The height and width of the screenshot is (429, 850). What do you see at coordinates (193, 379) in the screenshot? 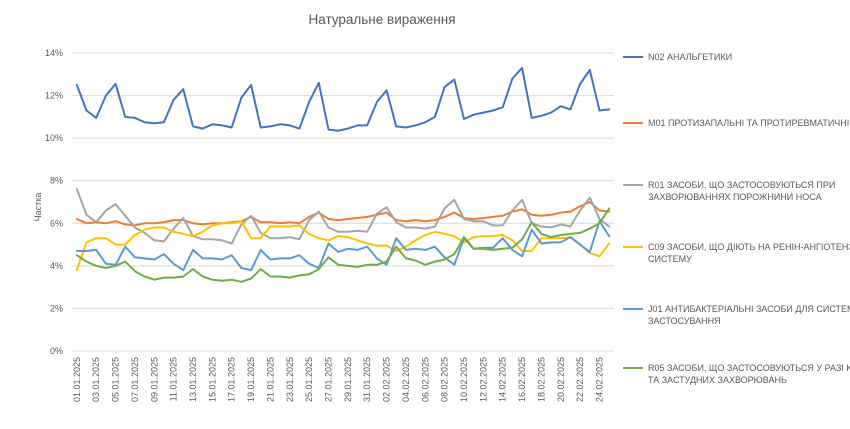
I see `x-tick-label: 13.01.2025` at bounding box center [193, 379].